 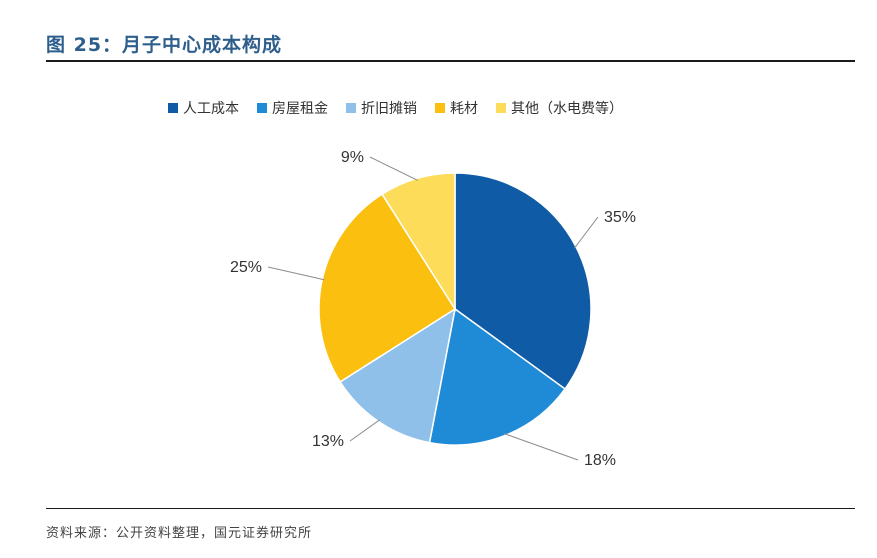 What do you see at coordinates (450, 508) in the screenshot?
I see `source-divider` at bounding box center [450, 508].